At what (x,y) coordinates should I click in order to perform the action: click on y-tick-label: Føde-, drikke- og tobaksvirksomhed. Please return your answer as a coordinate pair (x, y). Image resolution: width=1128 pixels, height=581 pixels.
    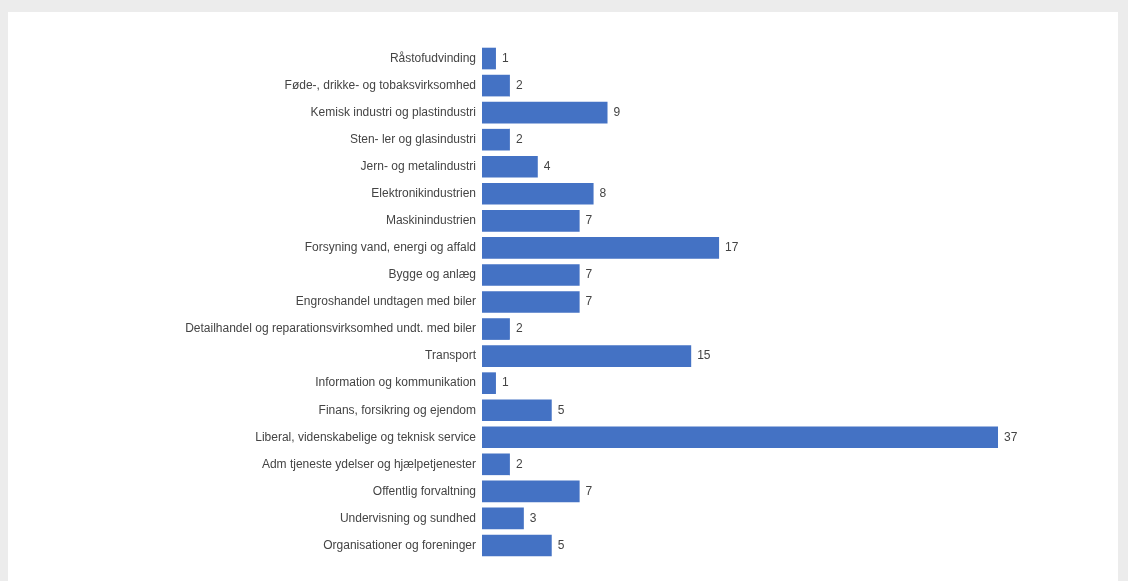
    Looking at the image, I should click on (380, 84).